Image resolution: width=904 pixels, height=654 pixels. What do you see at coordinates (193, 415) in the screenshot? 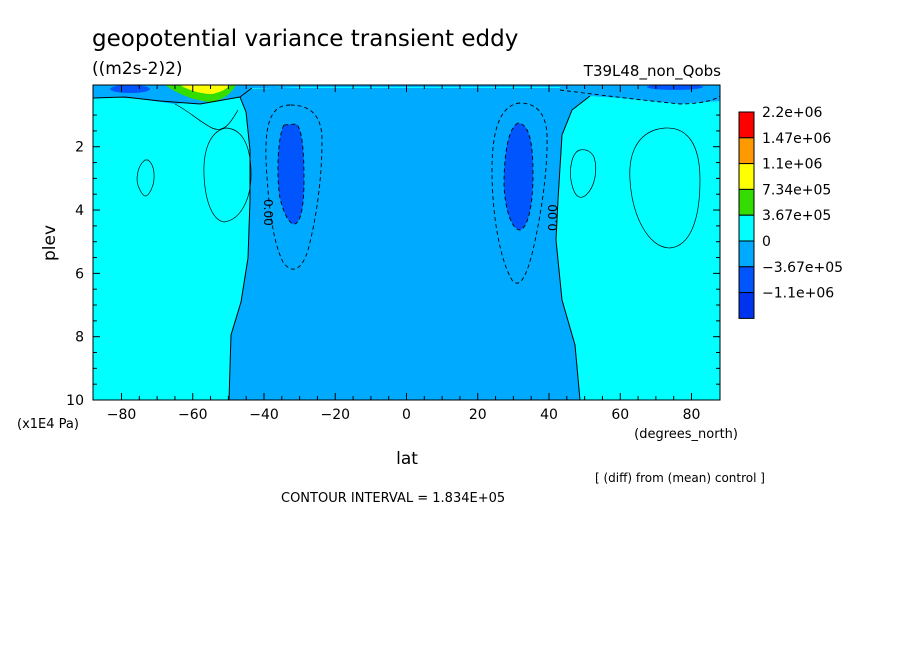
I see `x-tick-label: −60` at bounding box center [193, 415].